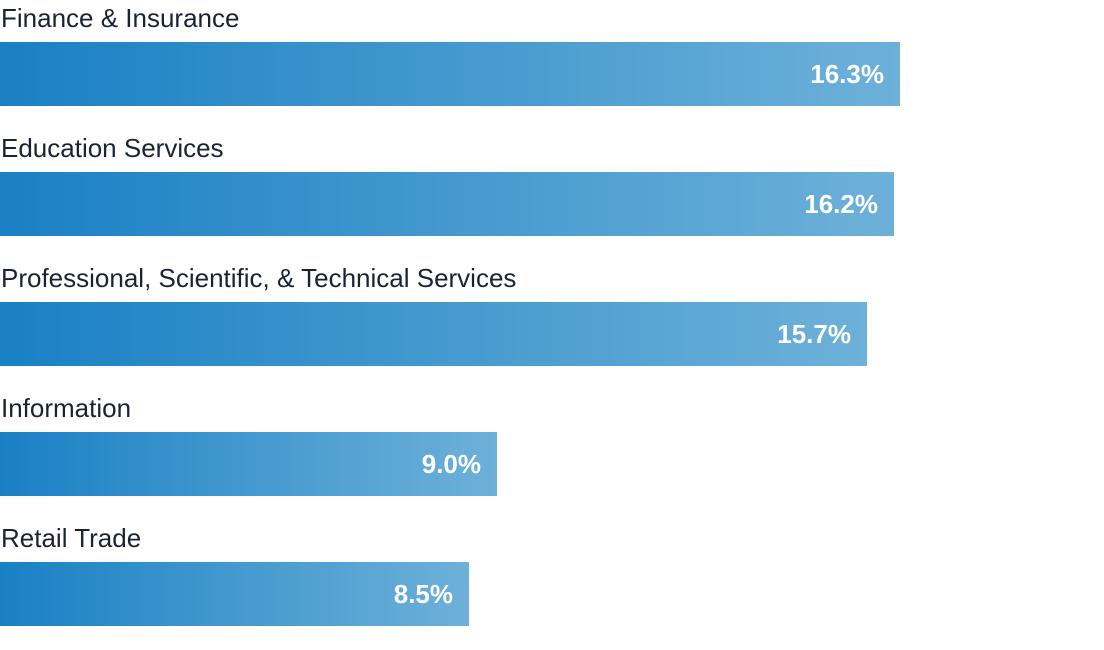 This screenshot has height=650, width=1104. Describe the element at coordinates (120, 18) in the screenshot. I see `category-label: Finance & Insurance` at that location.